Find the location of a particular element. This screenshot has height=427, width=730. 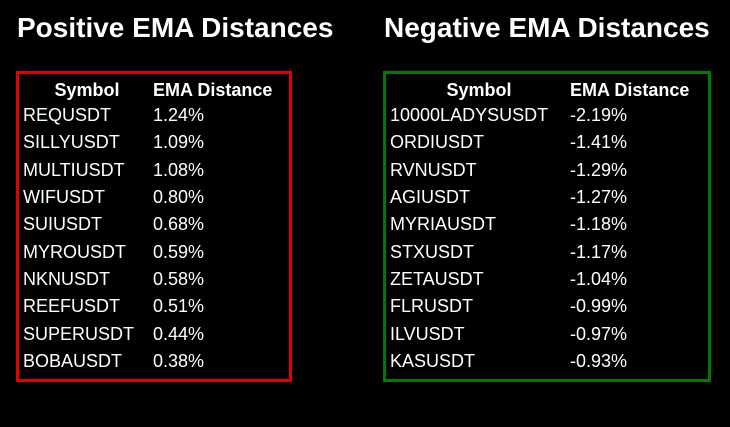

ema-distance-cell: -2.19% is located at coordinates (599, 115).